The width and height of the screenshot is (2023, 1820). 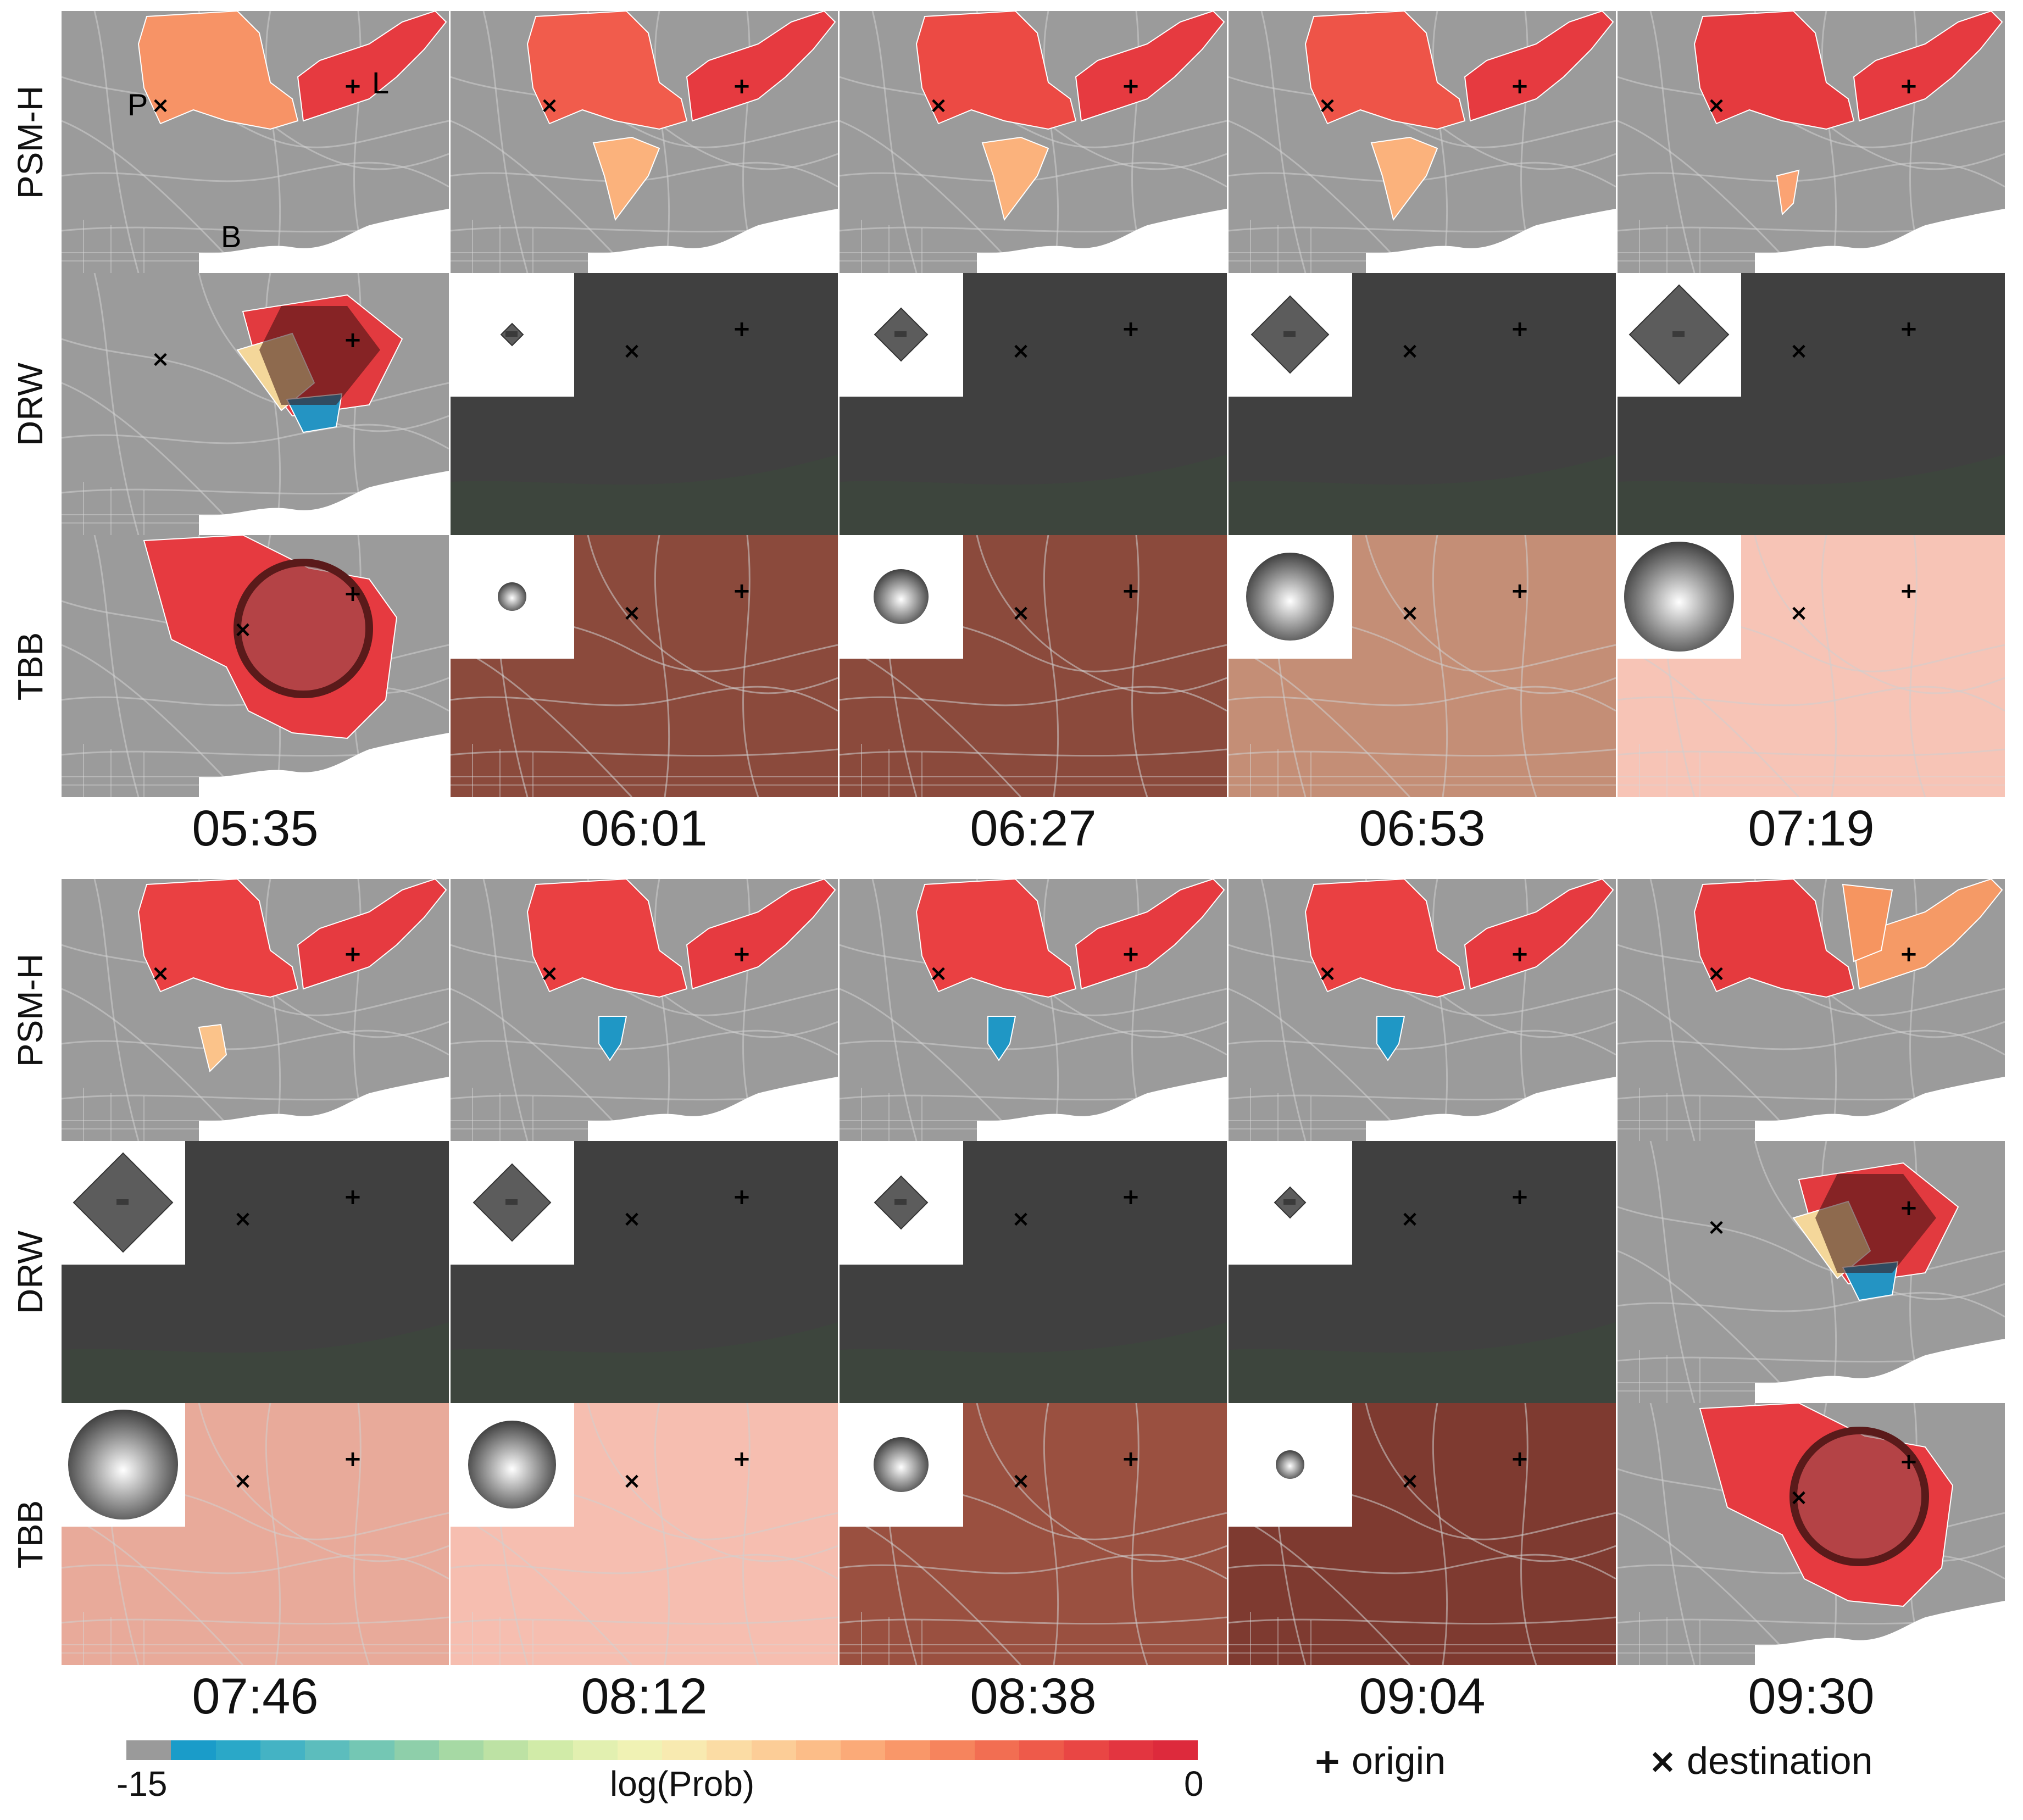 I want to click on time-label: 05:35, so click(x=255, y=828).